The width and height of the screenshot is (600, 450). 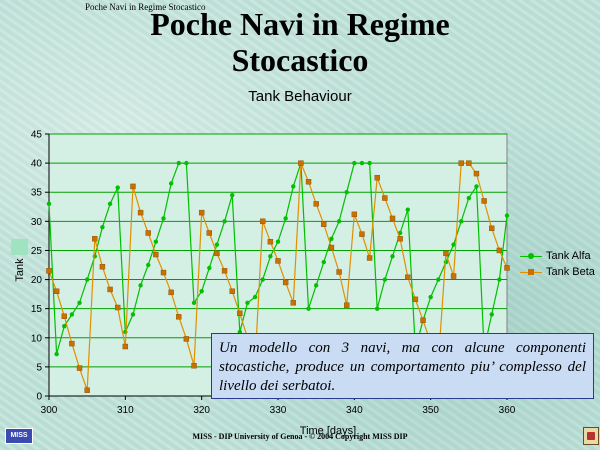 I want to click on dip-logo-icon, so click(x=591, y=436).